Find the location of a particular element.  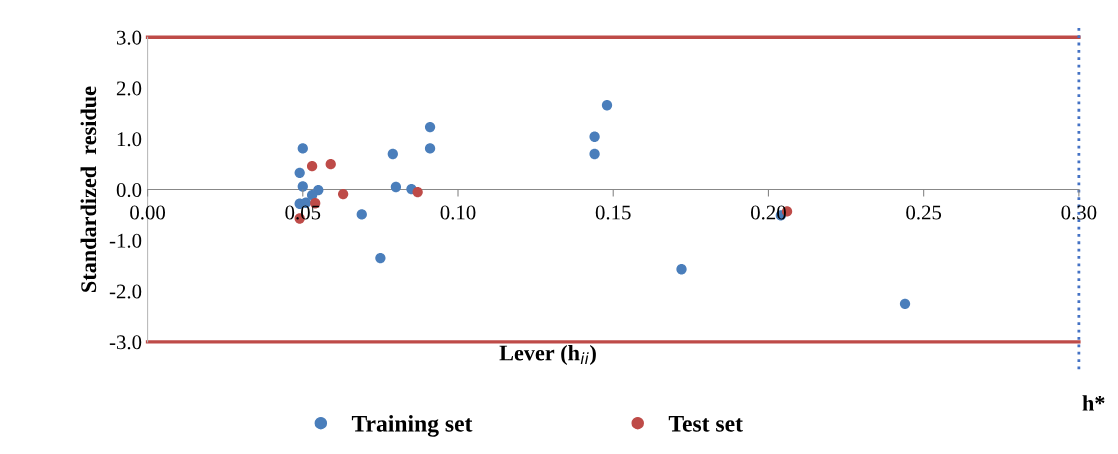

y-axis-title: Standardized residue is located at coordinates (88, 189).